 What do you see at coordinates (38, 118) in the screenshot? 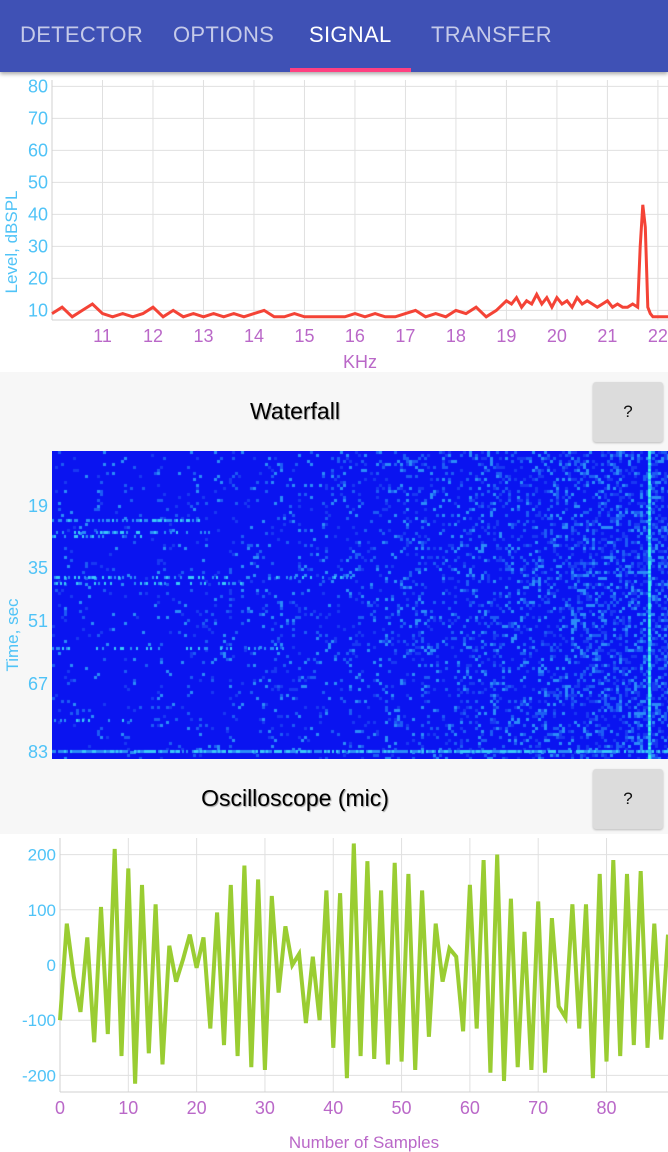
I see `spectrum-y-tick: 70` at bounding box center [38, 118].